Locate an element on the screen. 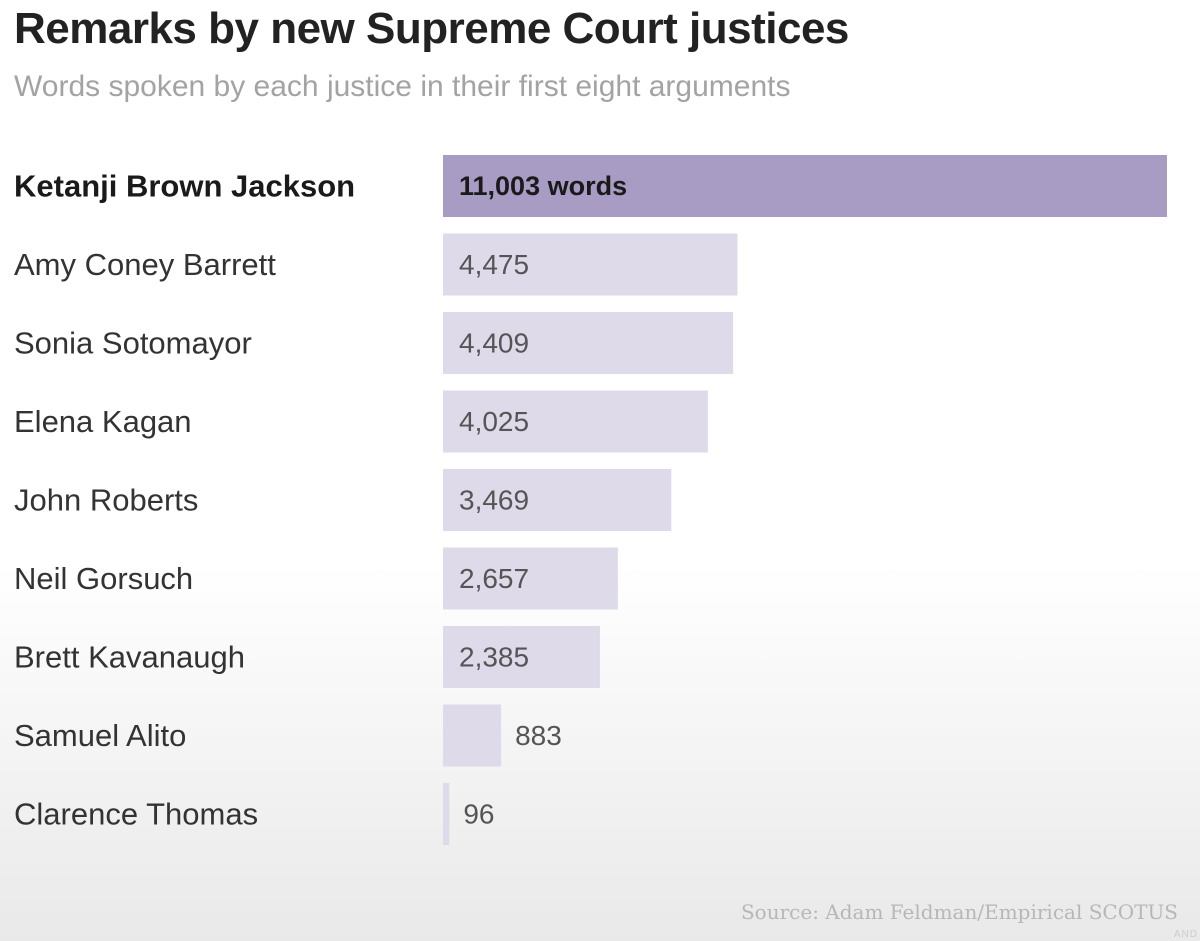 The image size is (1200, 941). source-note: Source: Adam Feldman/Empirical SCOTUS is located at coordinates (959, 912).